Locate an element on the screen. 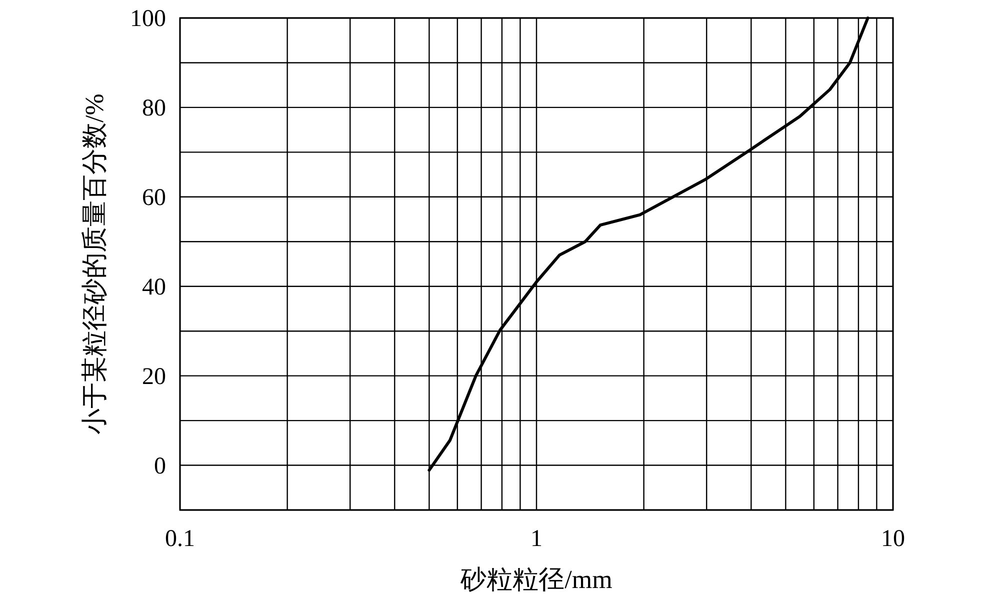 Image resolution: width=1000 pixels, height=598 pixels. y-tick-label: 20 is located at coordinates (154, 377).